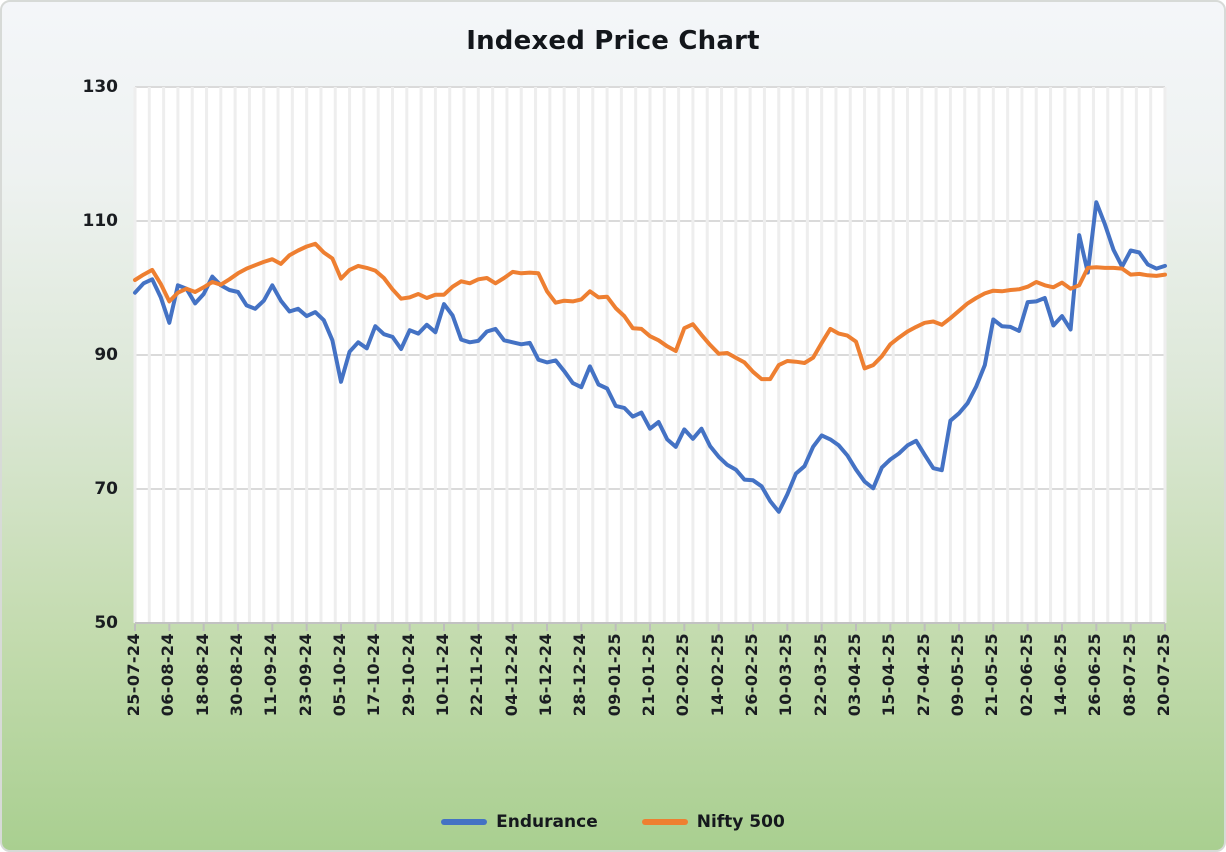 Image resolution: width=1226 pixels, height=852 pixels. I want to click on endurance-line-swatch, so click(464, 822).